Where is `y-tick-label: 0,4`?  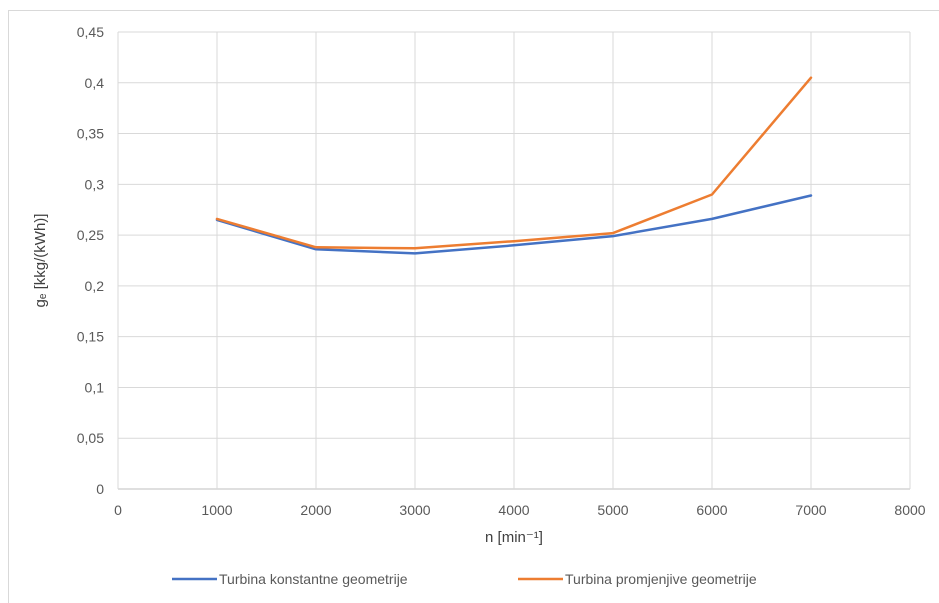
y-tick-label: 0,4 is located at coordinates (95, 83).